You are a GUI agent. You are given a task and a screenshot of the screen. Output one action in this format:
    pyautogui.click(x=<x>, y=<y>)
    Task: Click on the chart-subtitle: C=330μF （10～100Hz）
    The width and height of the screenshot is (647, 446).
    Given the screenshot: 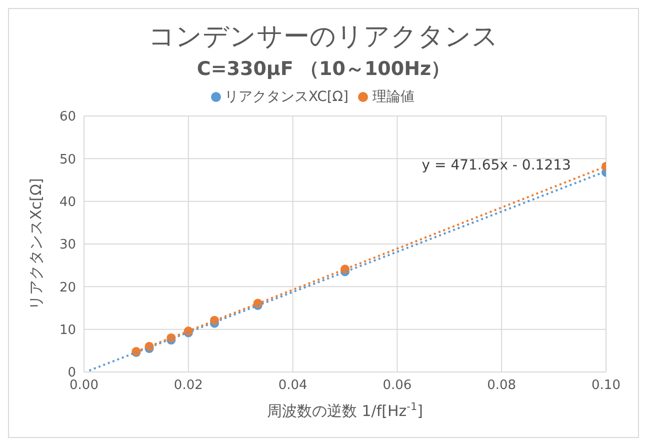 What is the action you would take?
    pyautogui.click(x=324, y=69)
    